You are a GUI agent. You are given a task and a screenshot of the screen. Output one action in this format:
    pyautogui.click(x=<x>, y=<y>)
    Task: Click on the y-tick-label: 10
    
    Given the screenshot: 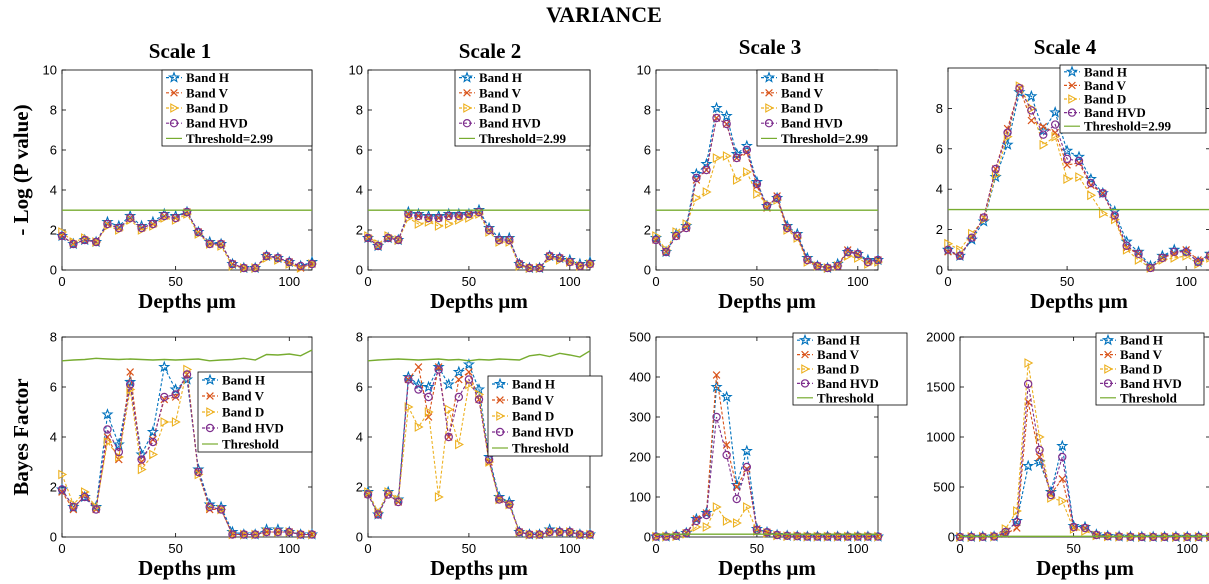 What is the action you would take?
    pyautogui.click(x=50, y=70)
    